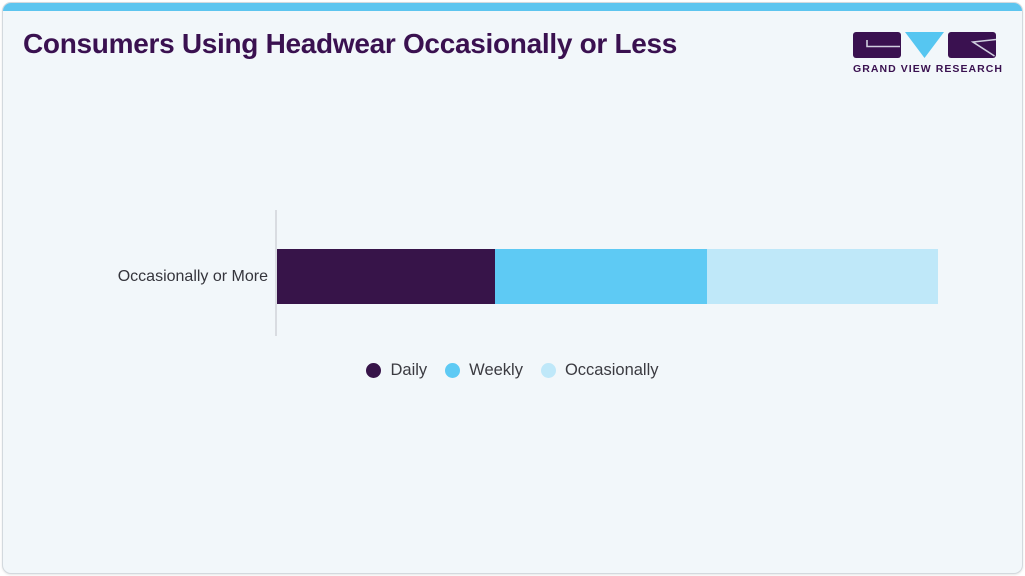 This screenshot has width=1025, height=576. I want to click on legend-label-weekly: Weekly, so click(496, 370).